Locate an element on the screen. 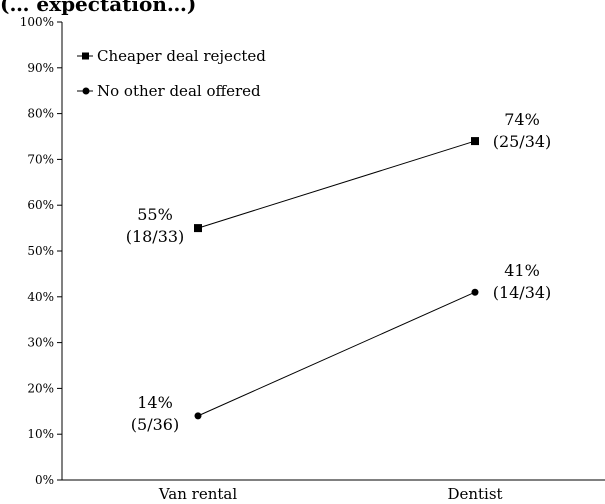  y-tick-label: 30% is located at coordinates (40, 343).